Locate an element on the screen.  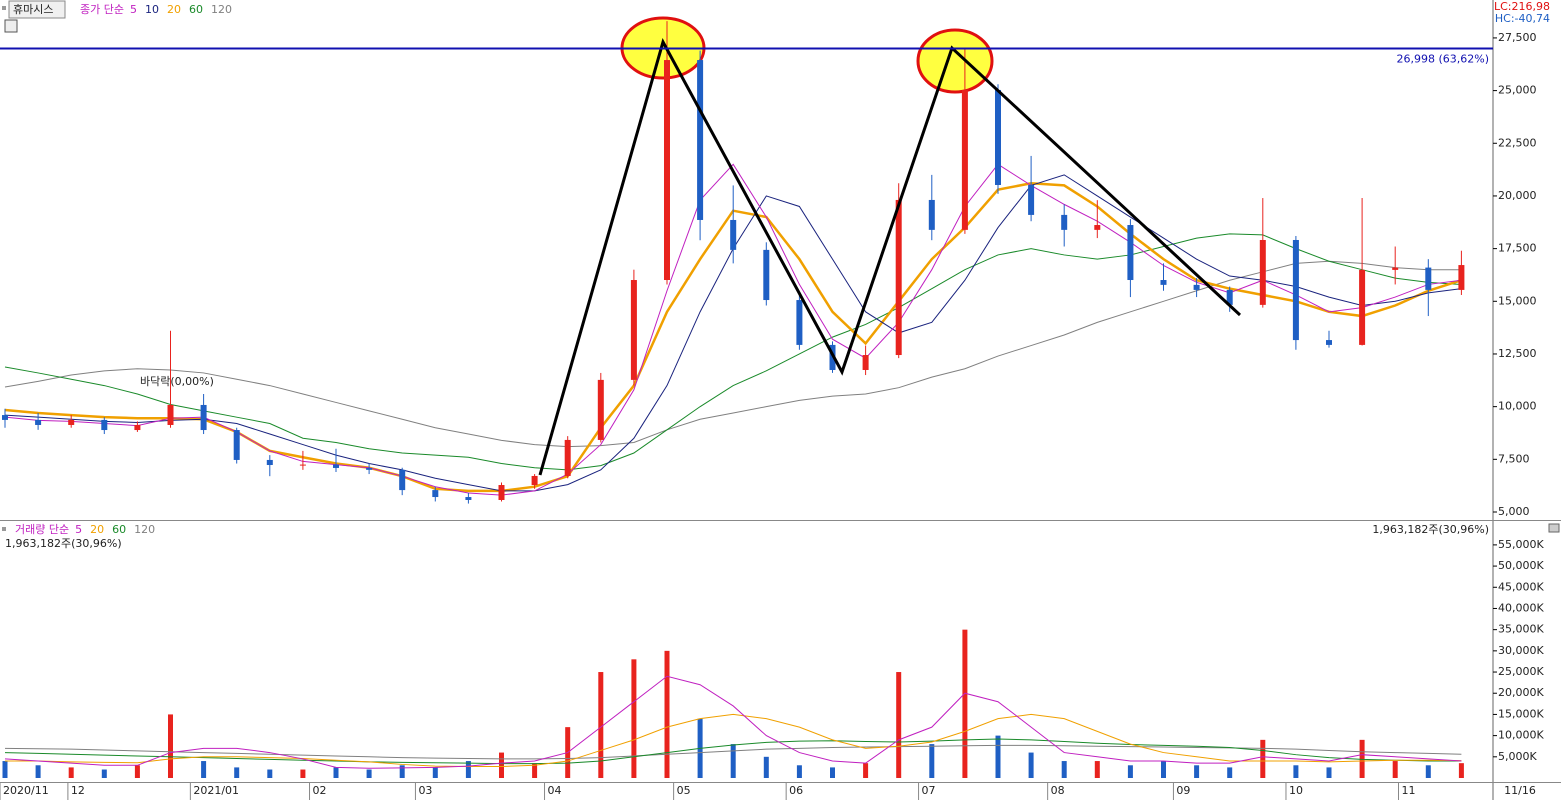
y-tick-label: 55,000K is located at coordinates (1521, 544).